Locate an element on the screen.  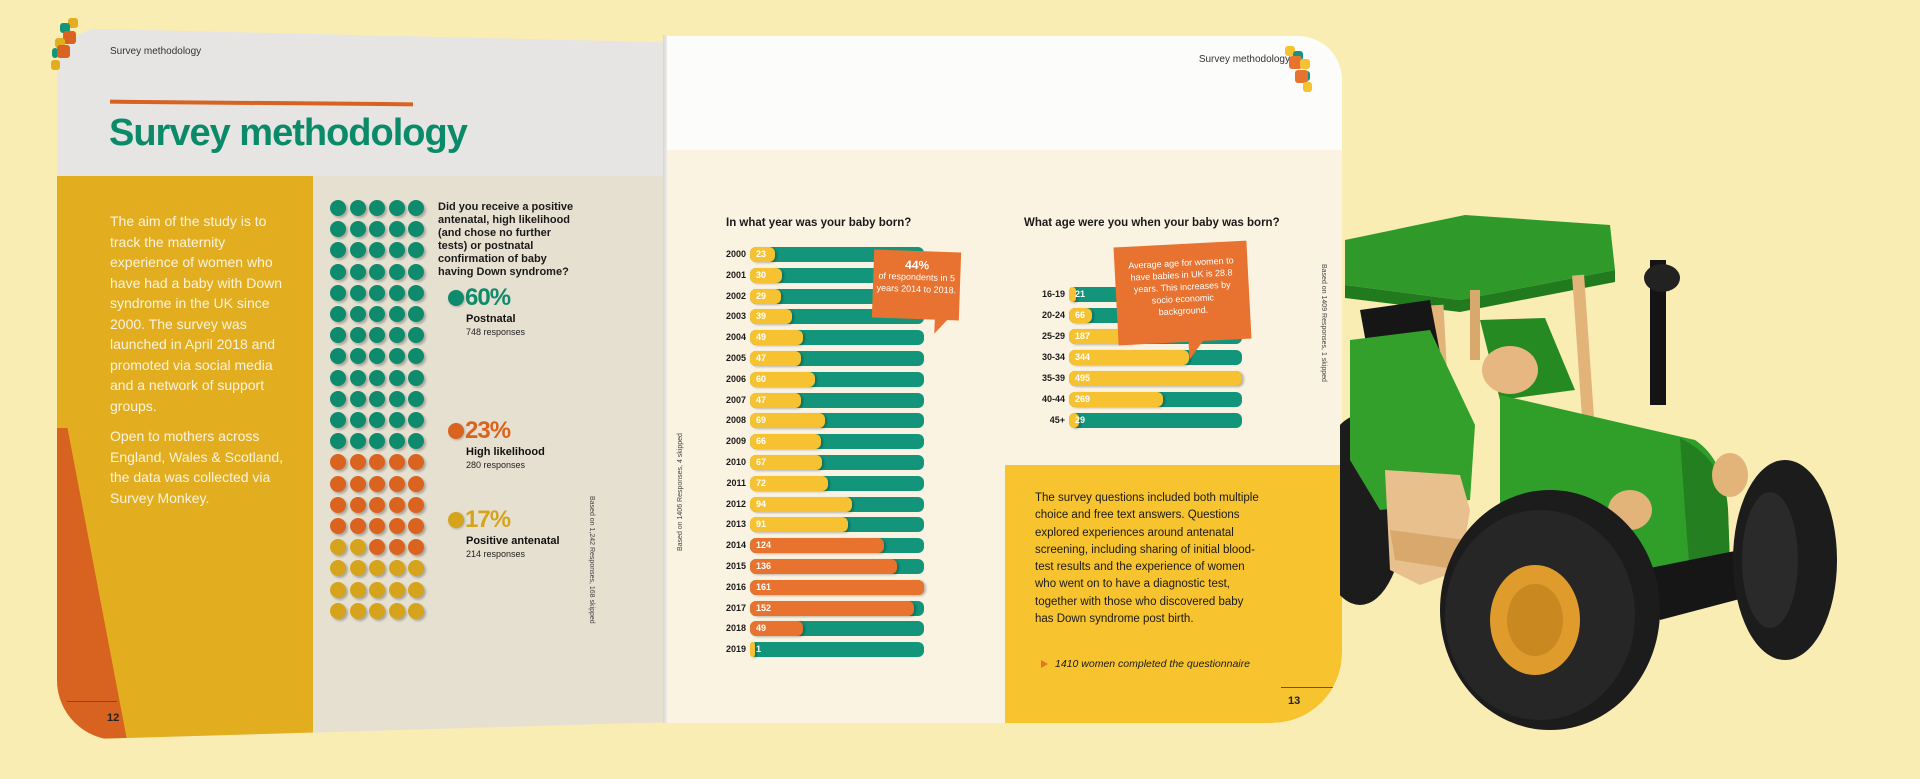
bar-2006 is located at coordinates (782, 379).